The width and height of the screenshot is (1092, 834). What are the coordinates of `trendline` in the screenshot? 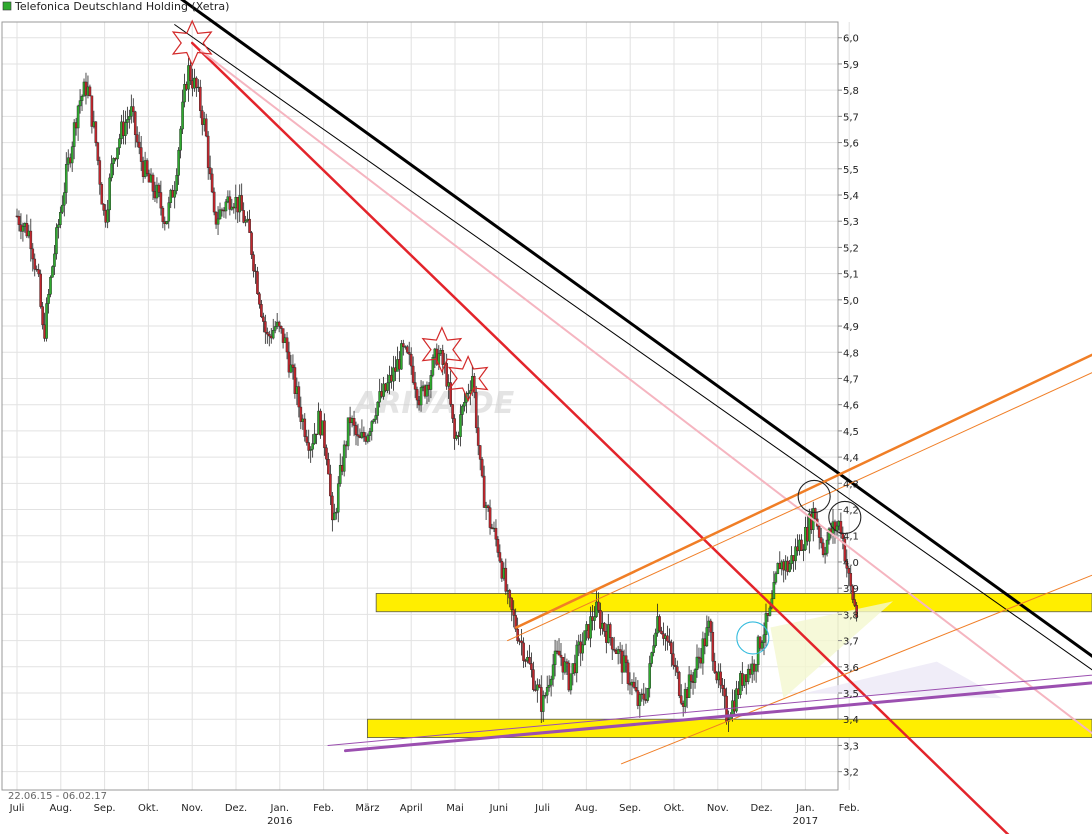 It's located at (856, 669).